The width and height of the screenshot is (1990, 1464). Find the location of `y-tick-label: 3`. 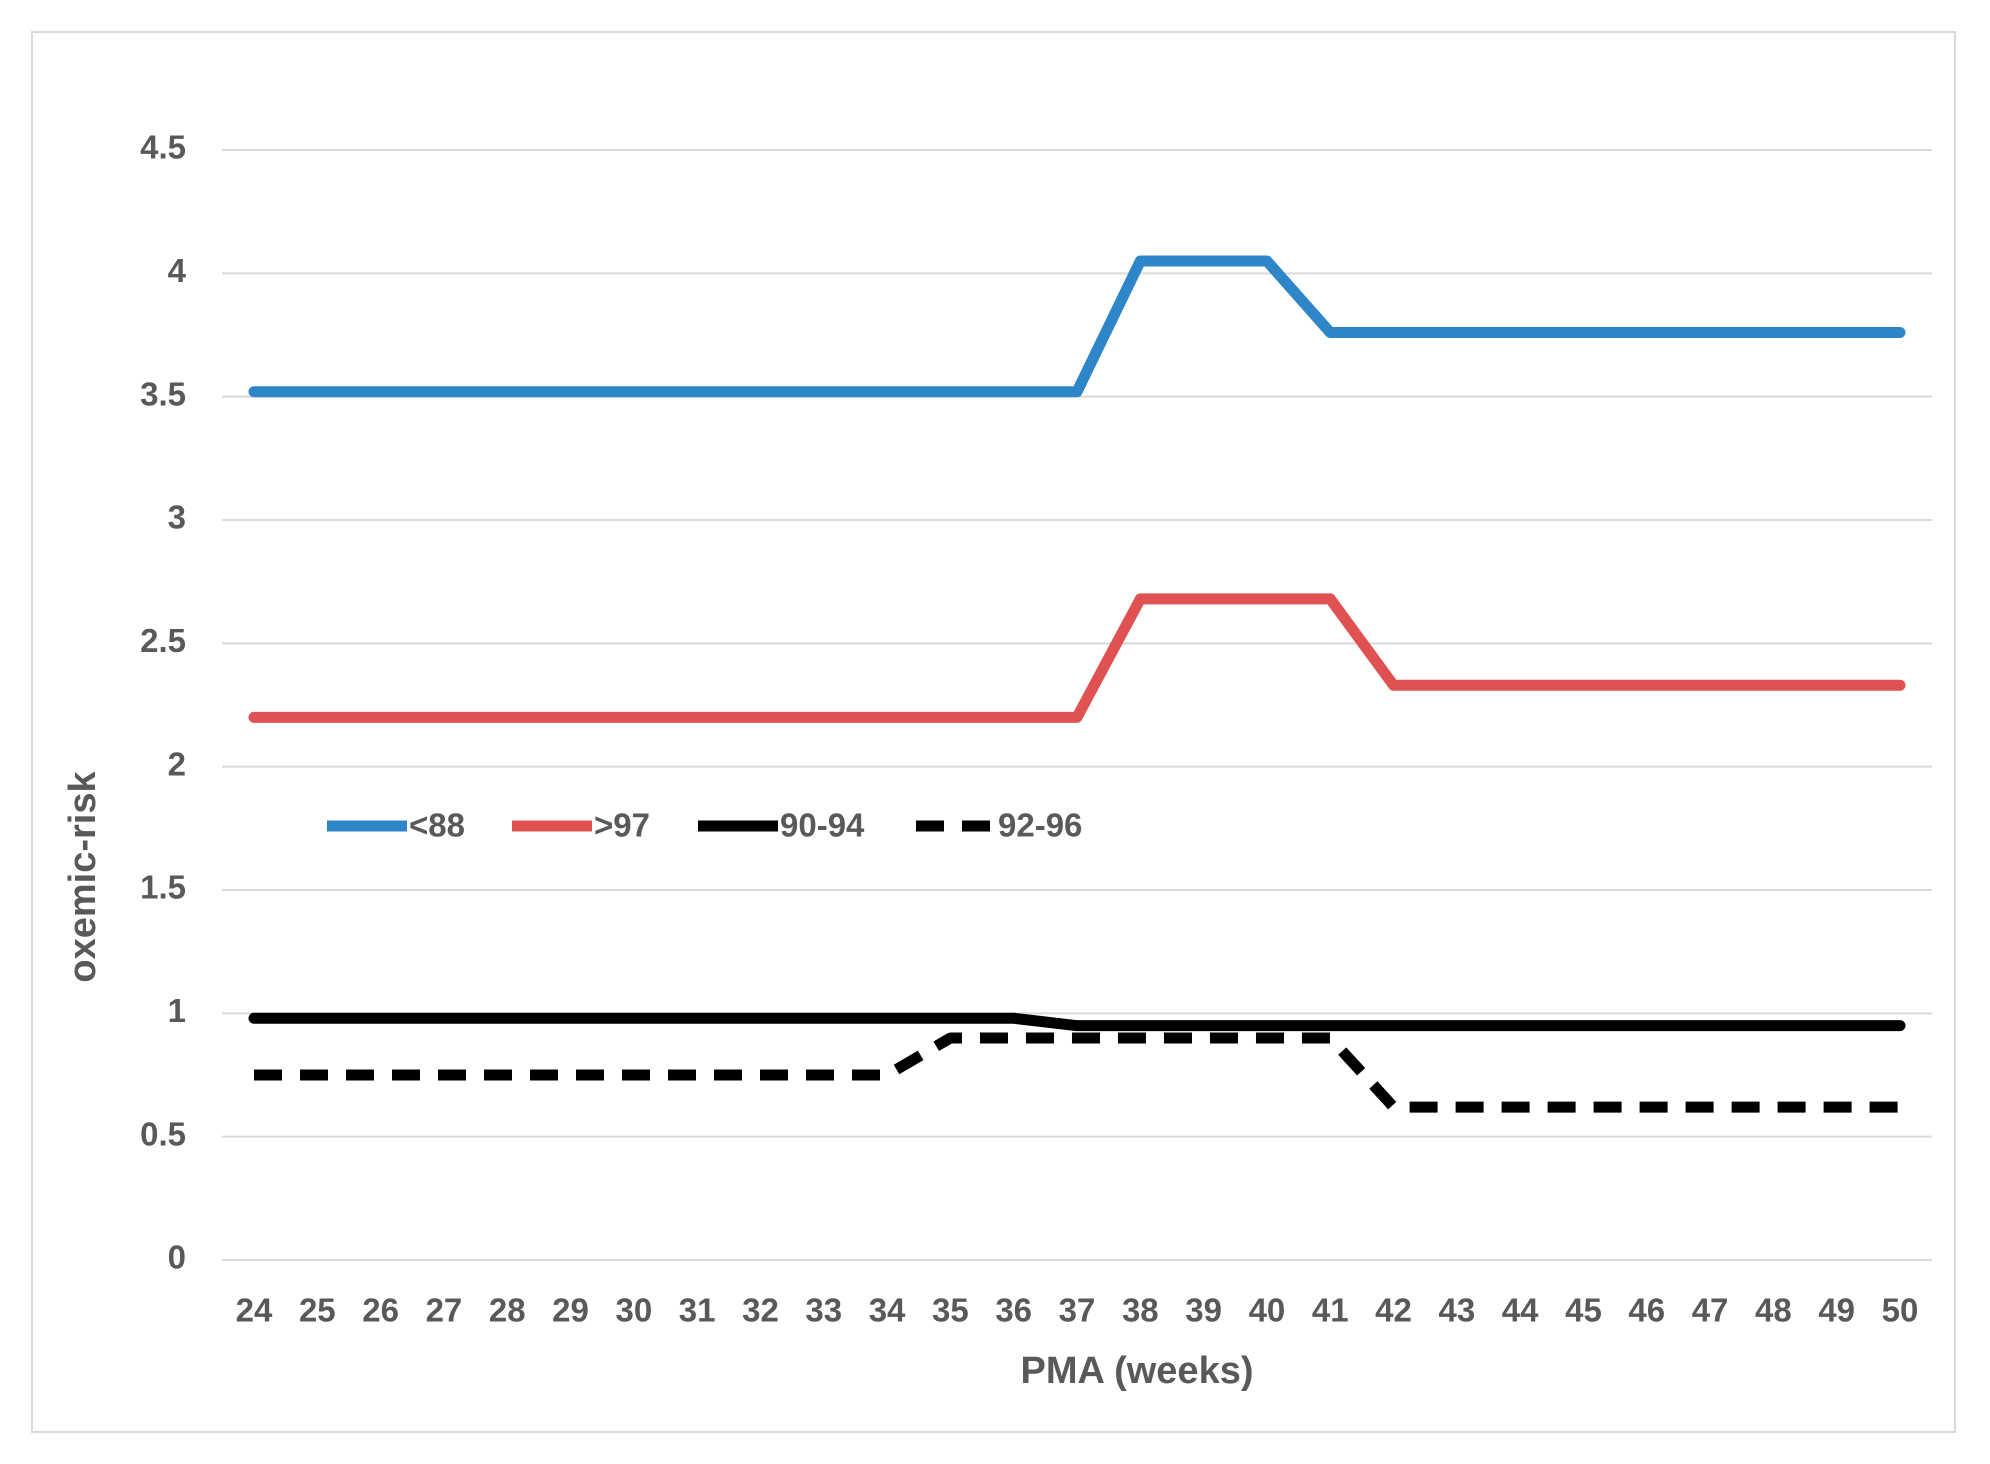

y-tick-label: 3 is located at coordinates (177, 517).